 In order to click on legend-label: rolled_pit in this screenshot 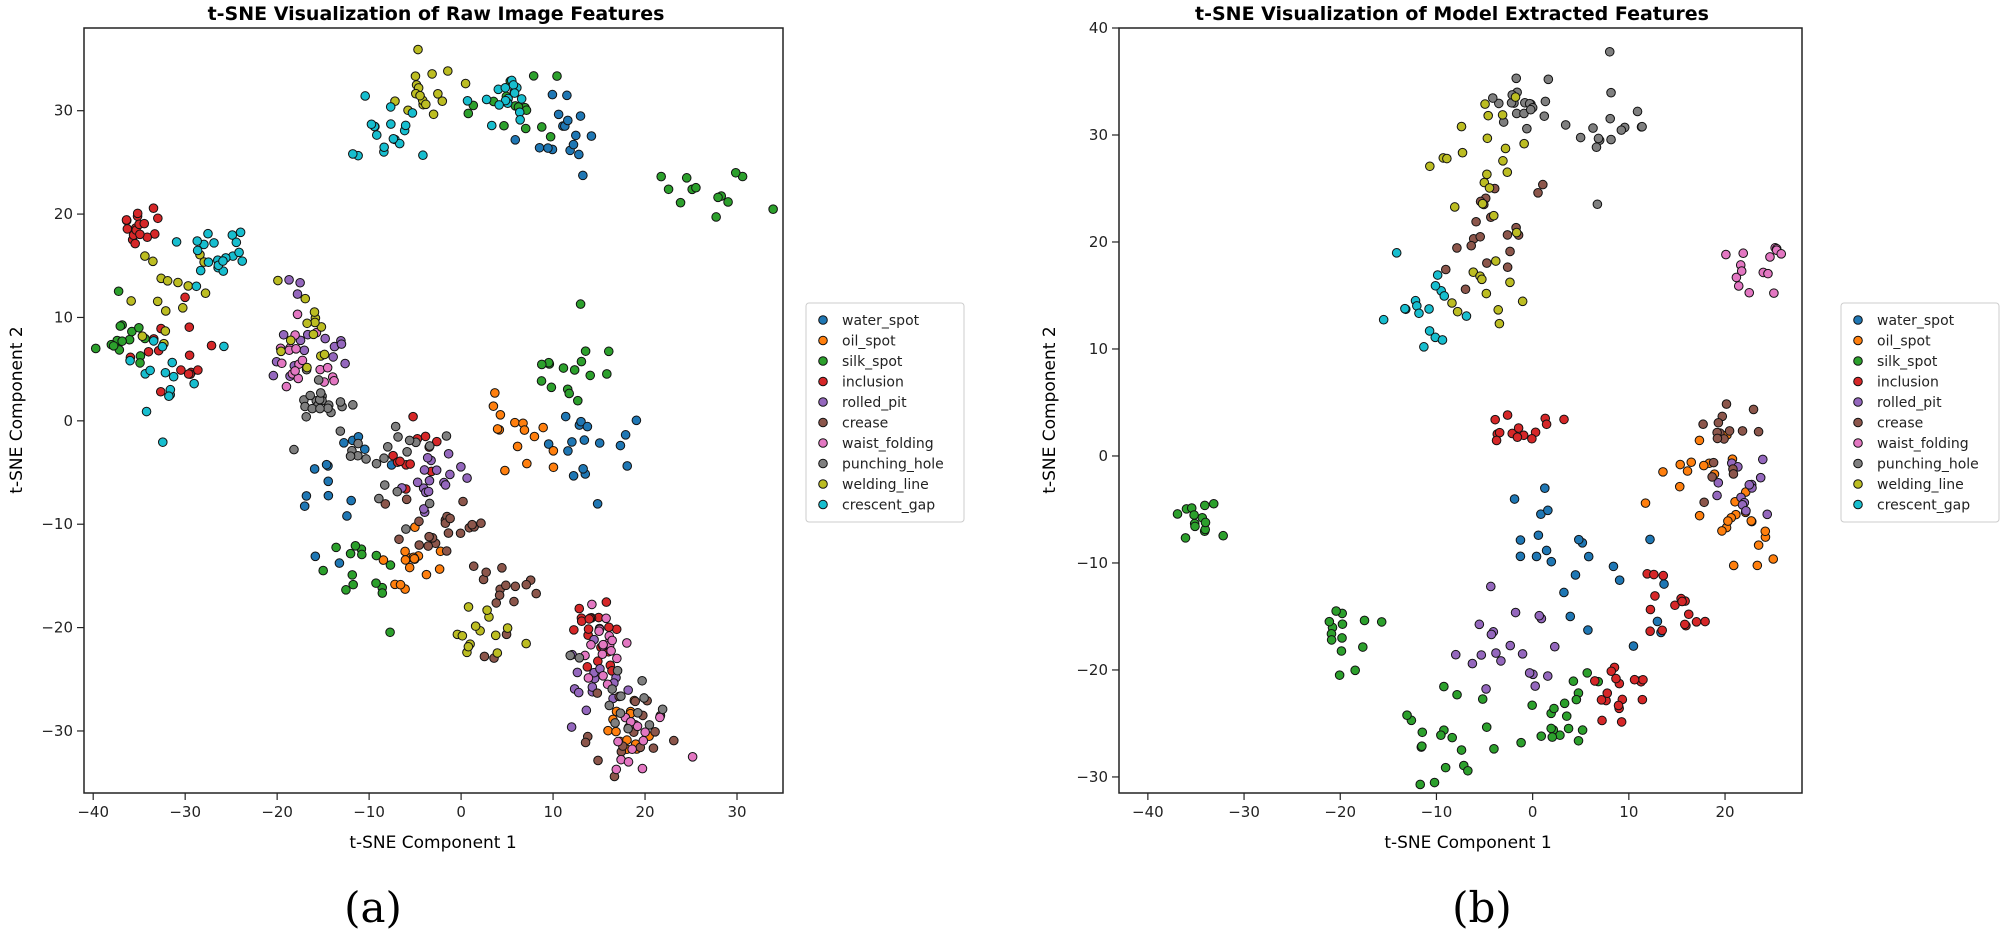, I will do `click(874, 403)`.